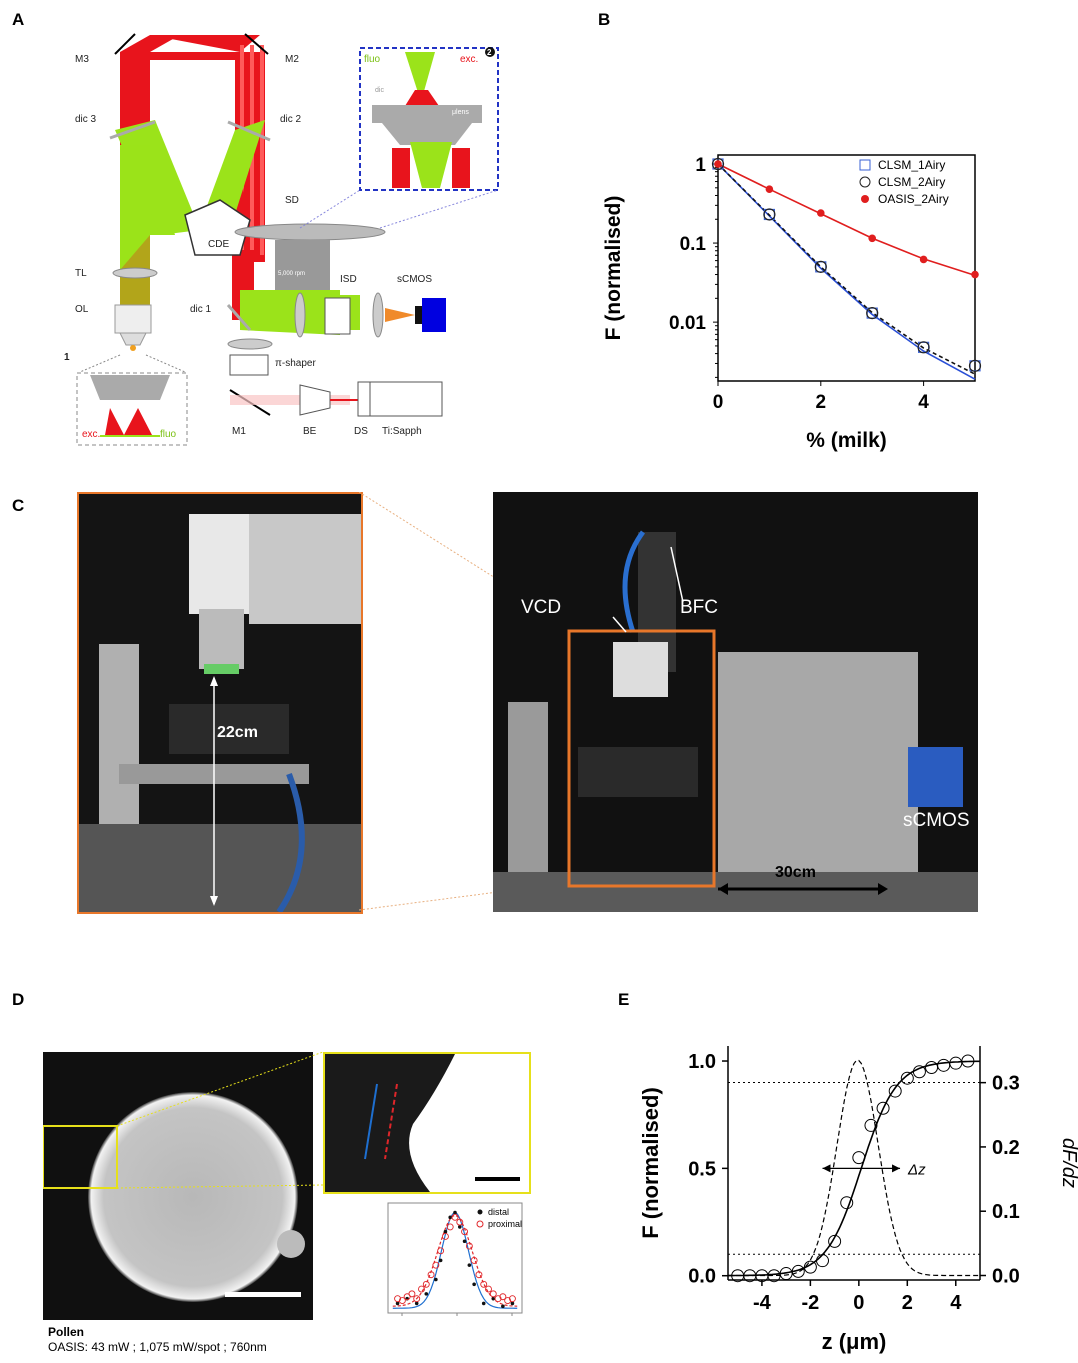 This screenshot has width=1078, height=1363. I want to click on pi-shaper-lens, so click(250, 344).